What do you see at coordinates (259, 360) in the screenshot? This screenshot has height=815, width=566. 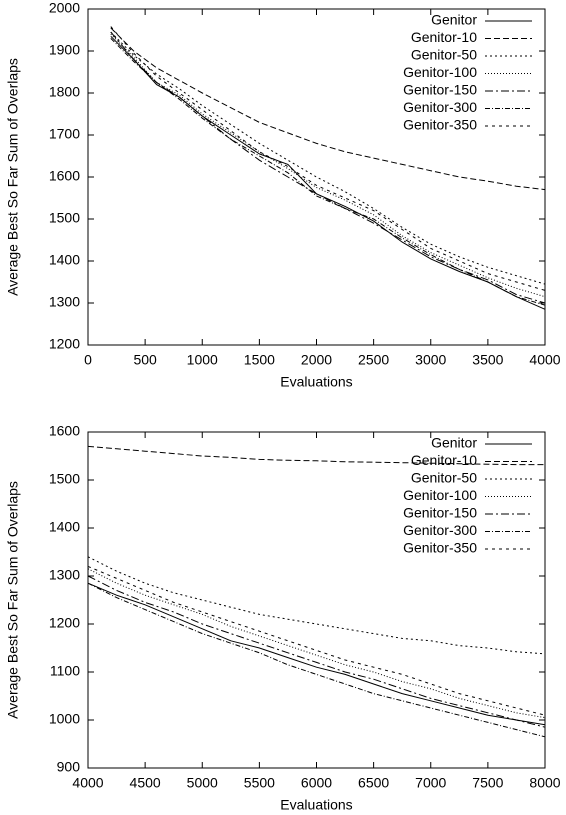 I see `x-tick-label: 1500` at bounding box center [259, 360].